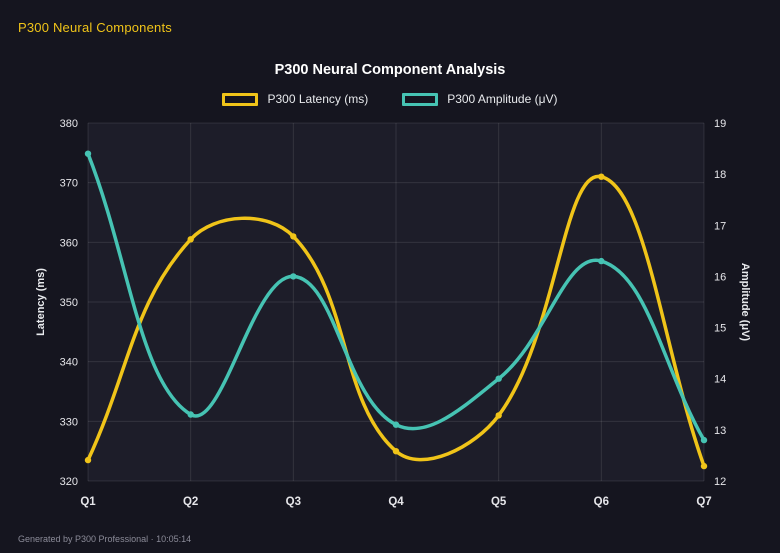  Describe the element at coordinates (390, 99) in the screenshot. I see `chart-legend: P300 Latency (ms) P300 Amplitude (μV)` at that location.